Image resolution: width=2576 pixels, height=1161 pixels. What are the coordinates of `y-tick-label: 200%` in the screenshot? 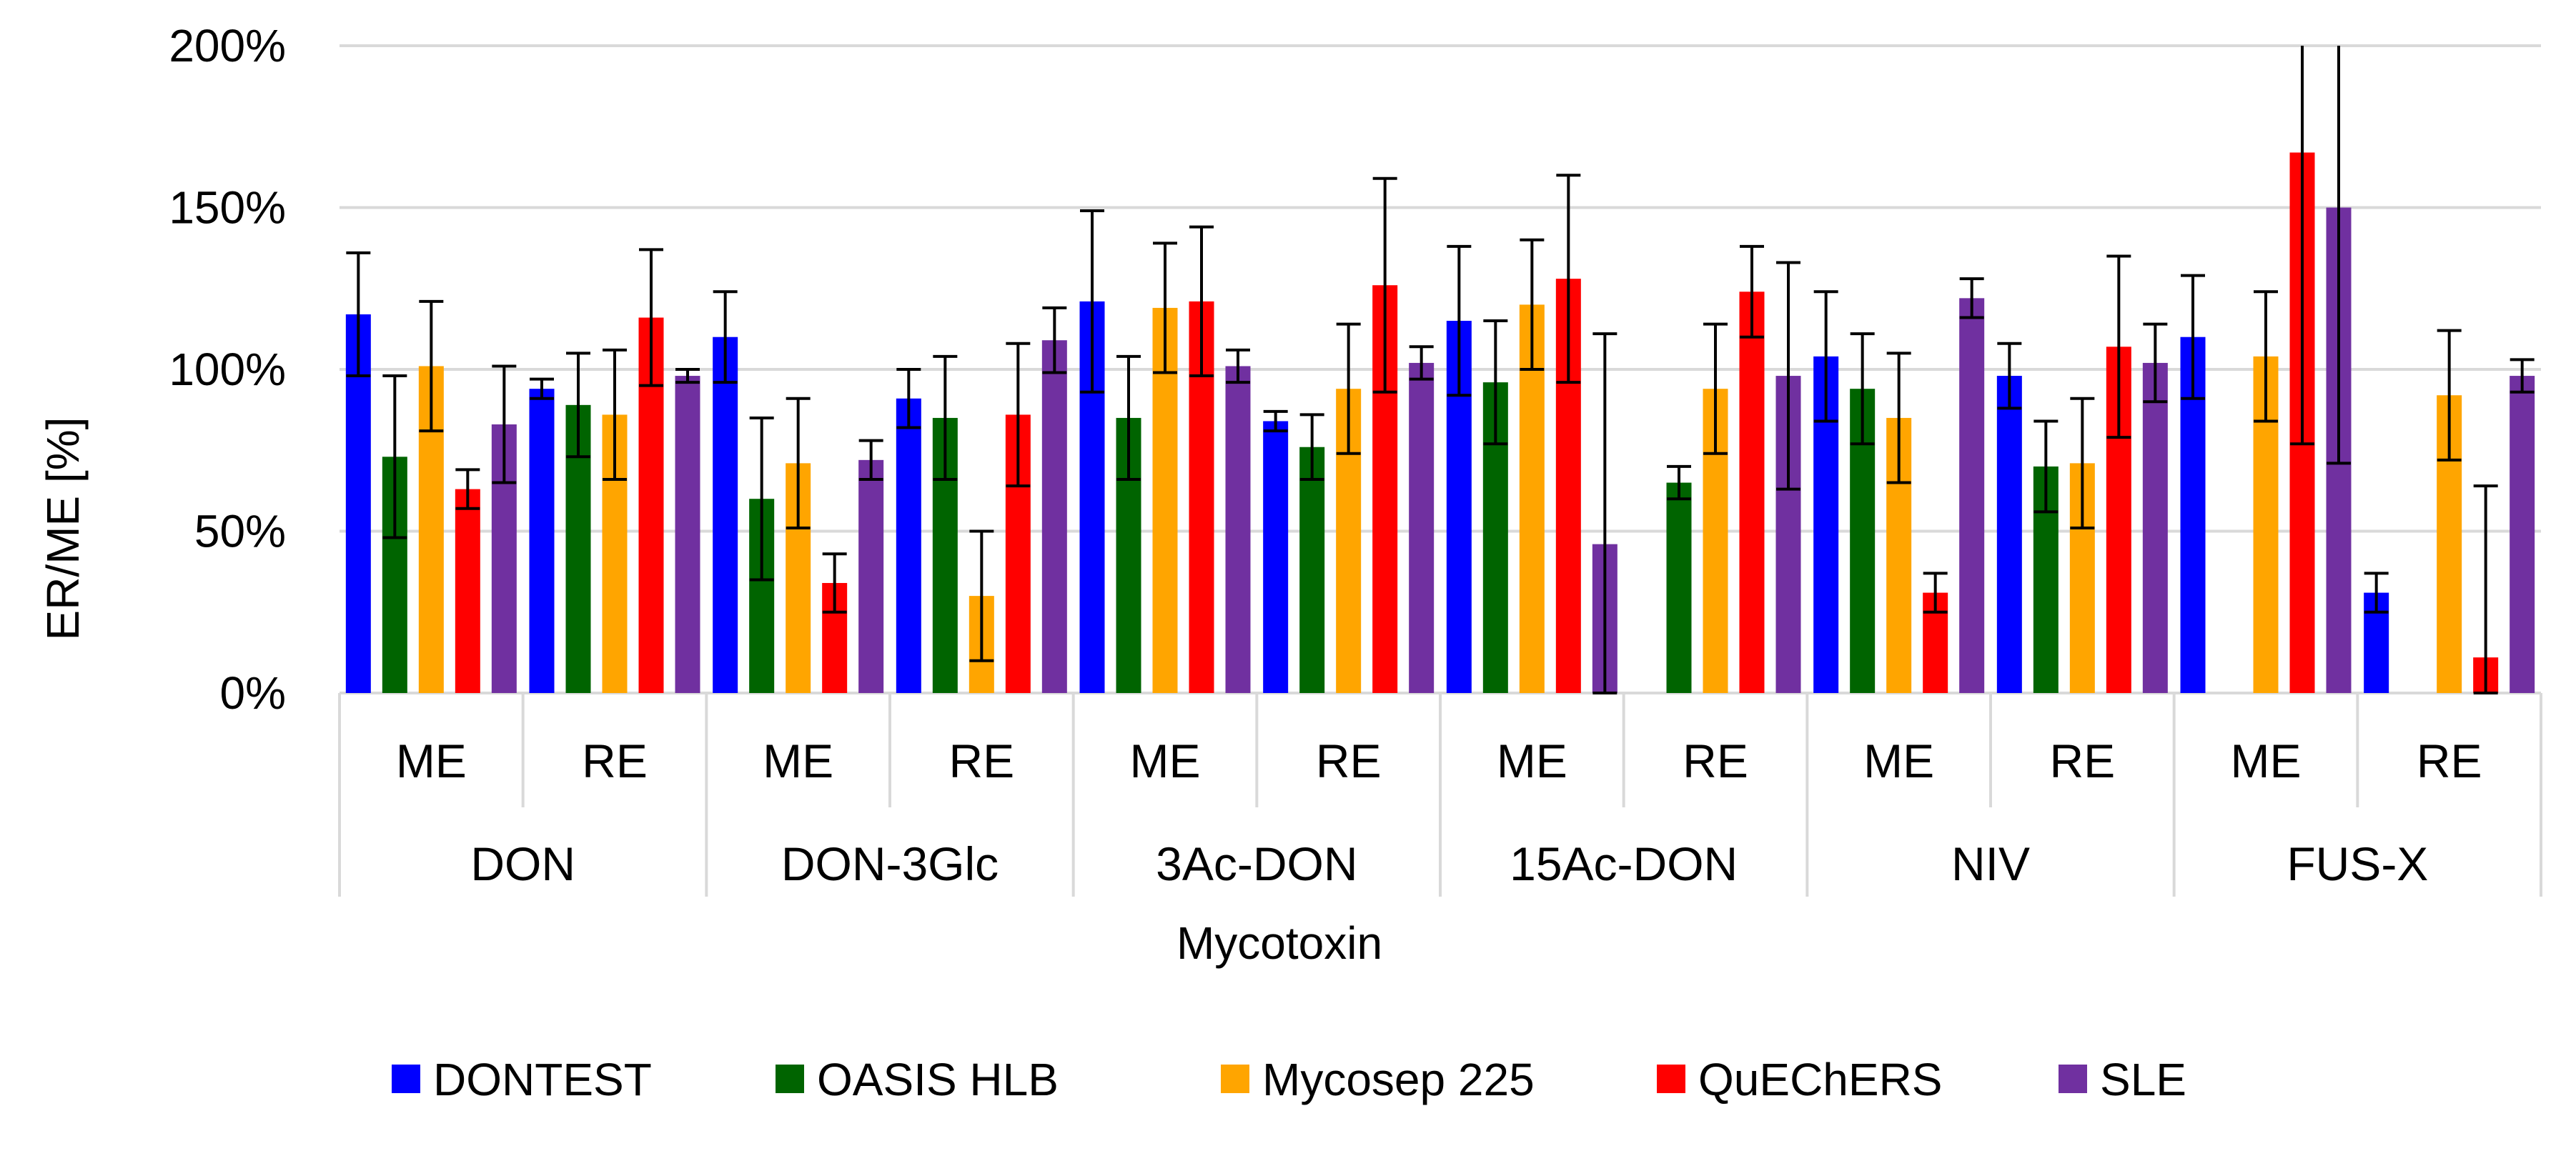 It's located at (228, 45).